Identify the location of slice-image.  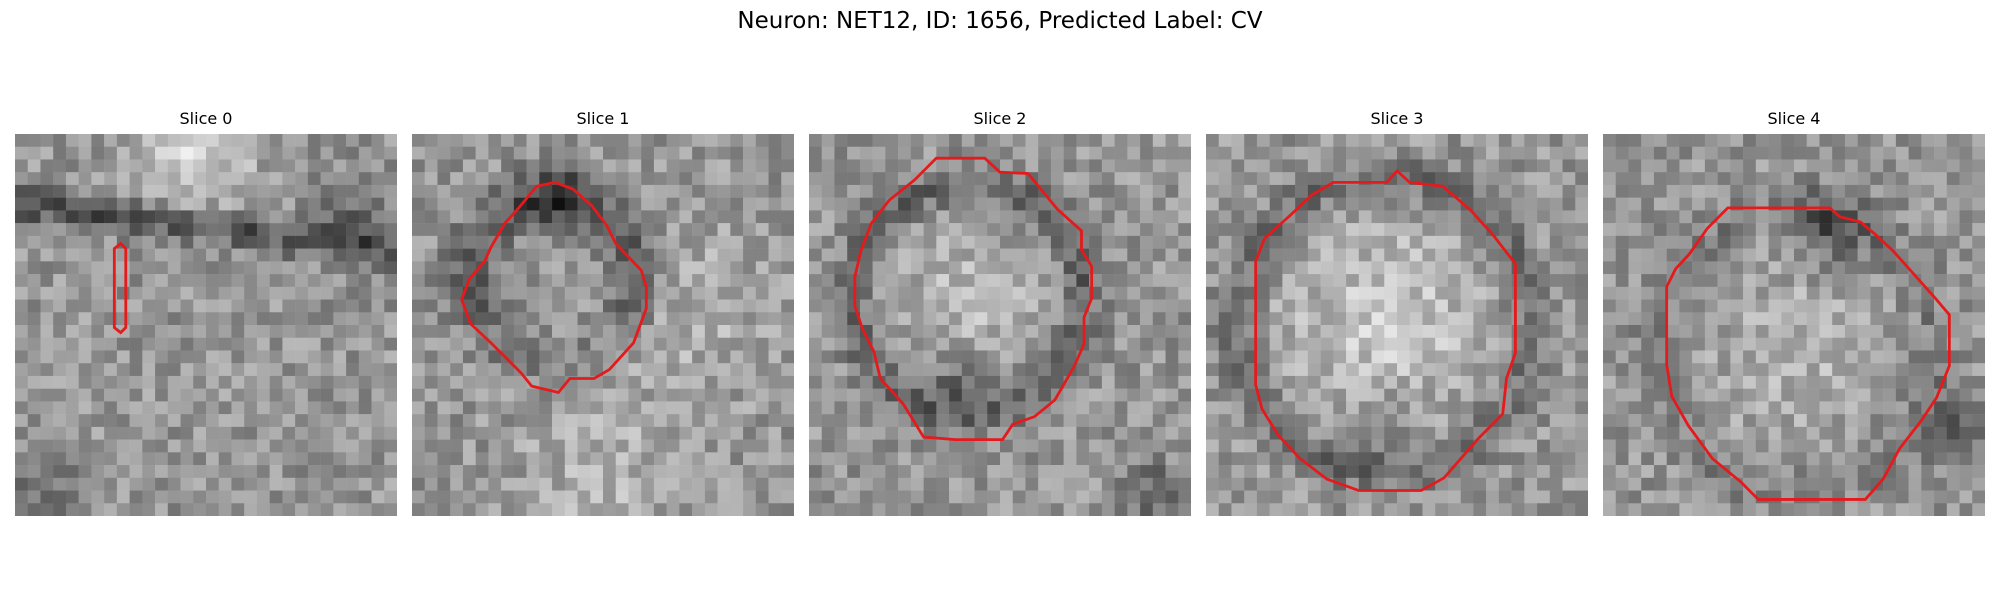
(1397, 325).